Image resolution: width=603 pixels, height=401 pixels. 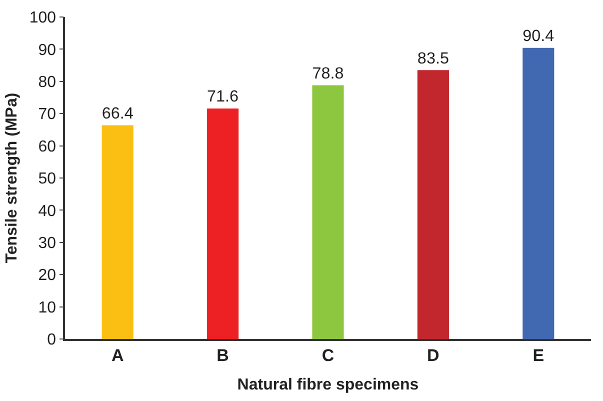 What do you see at coordinates (117, 356) in the screenshot?
I see `x-tick-label: A` at bounding box center [117, 356].